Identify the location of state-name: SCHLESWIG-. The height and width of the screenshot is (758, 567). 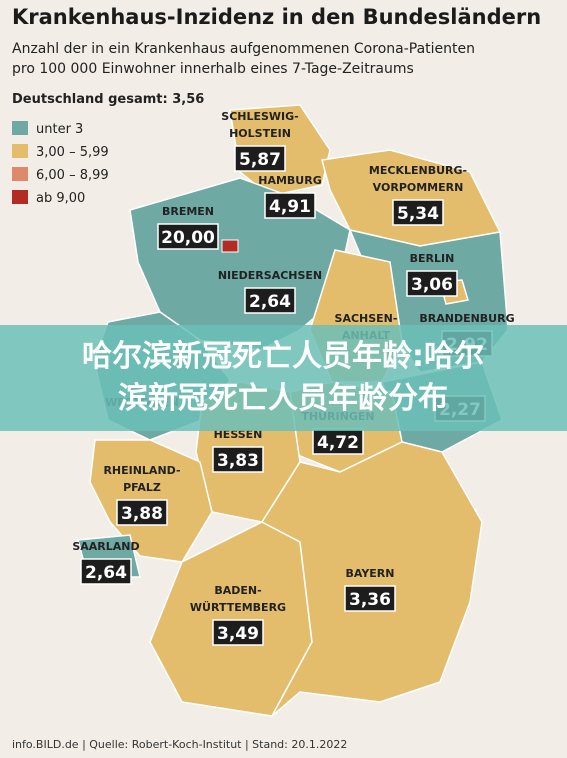
(259, 116).